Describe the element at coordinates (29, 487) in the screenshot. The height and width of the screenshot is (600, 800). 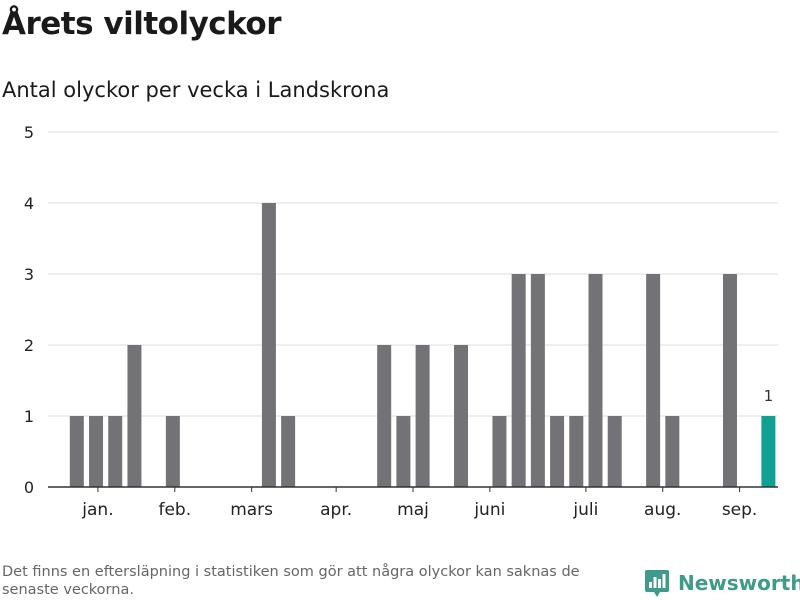
I see `y-tick-label: 0` at that location.